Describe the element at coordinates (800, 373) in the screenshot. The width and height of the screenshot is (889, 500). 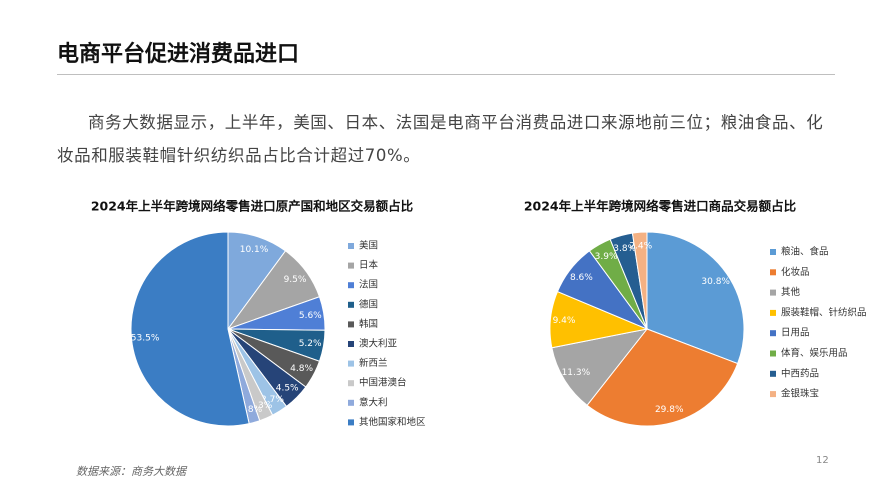
I see `legend-label: 中西药品` at that location.